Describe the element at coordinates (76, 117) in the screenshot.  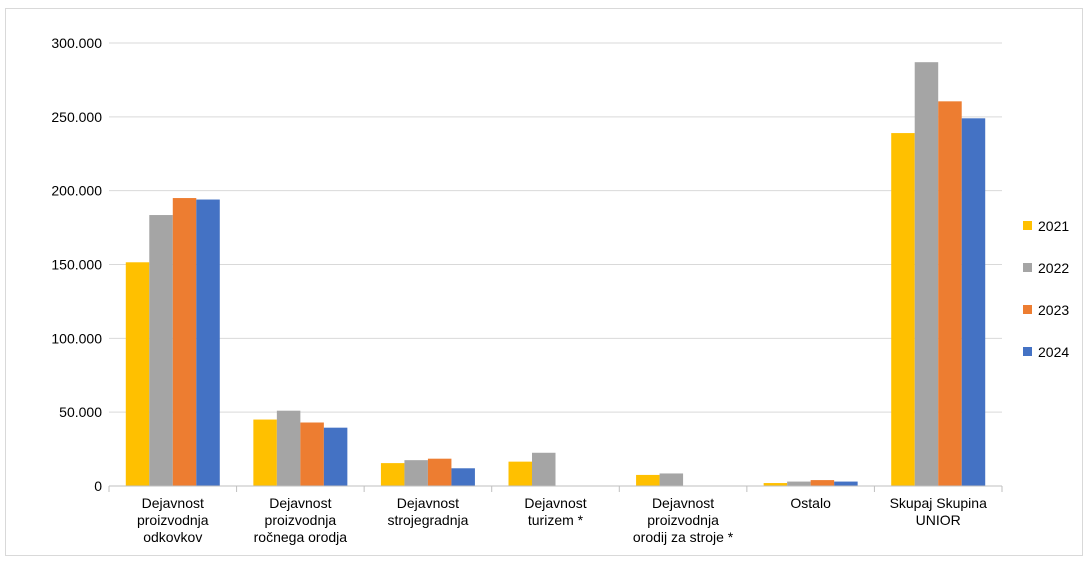
I see `y-tick-label: 250.000` at that location.